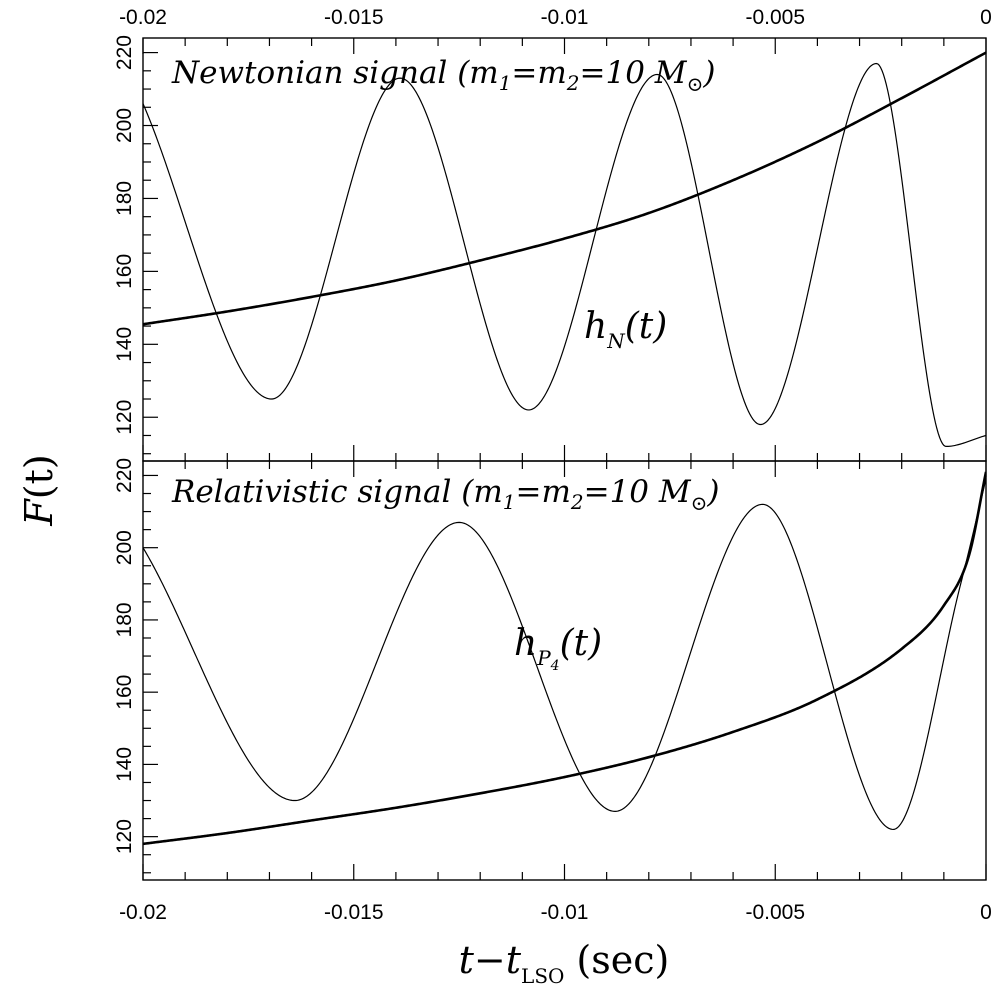 The width and height of the screenshot is (996, 990). I want to click on bottom-y-tick-label-180: 180, so click(124, 619).